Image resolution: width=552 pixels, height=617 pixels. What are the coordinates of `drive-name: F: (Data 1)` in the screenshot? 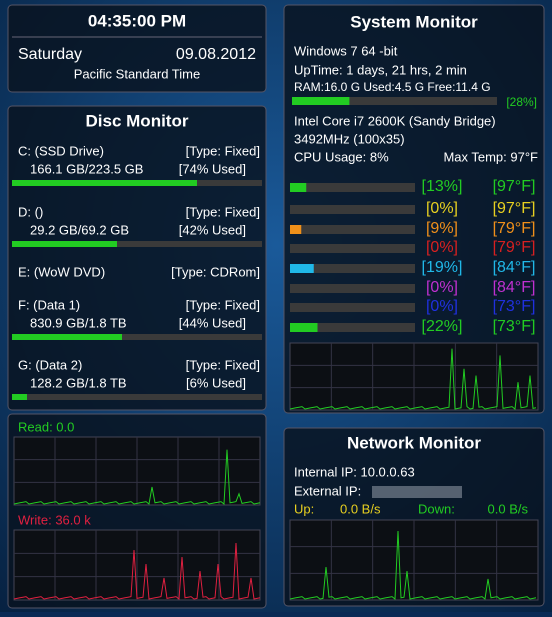 It's located at (49, 304).